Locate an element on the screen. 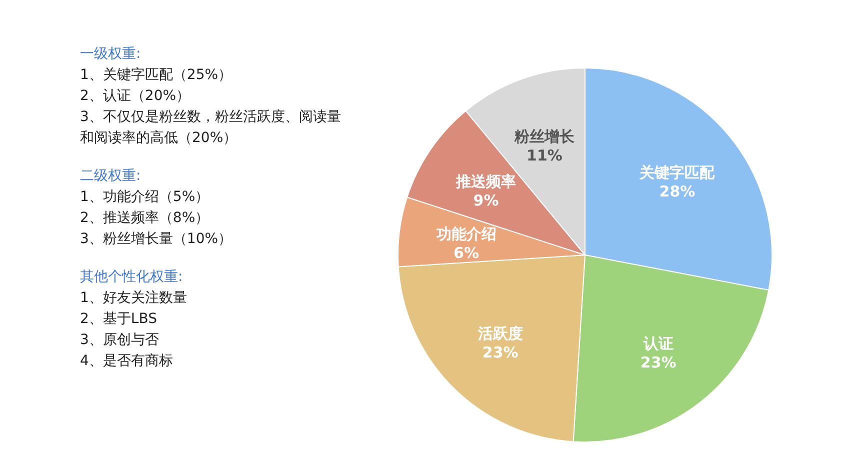  text: 1、关键字匹配（25%） is located at coordinates (157, 75).